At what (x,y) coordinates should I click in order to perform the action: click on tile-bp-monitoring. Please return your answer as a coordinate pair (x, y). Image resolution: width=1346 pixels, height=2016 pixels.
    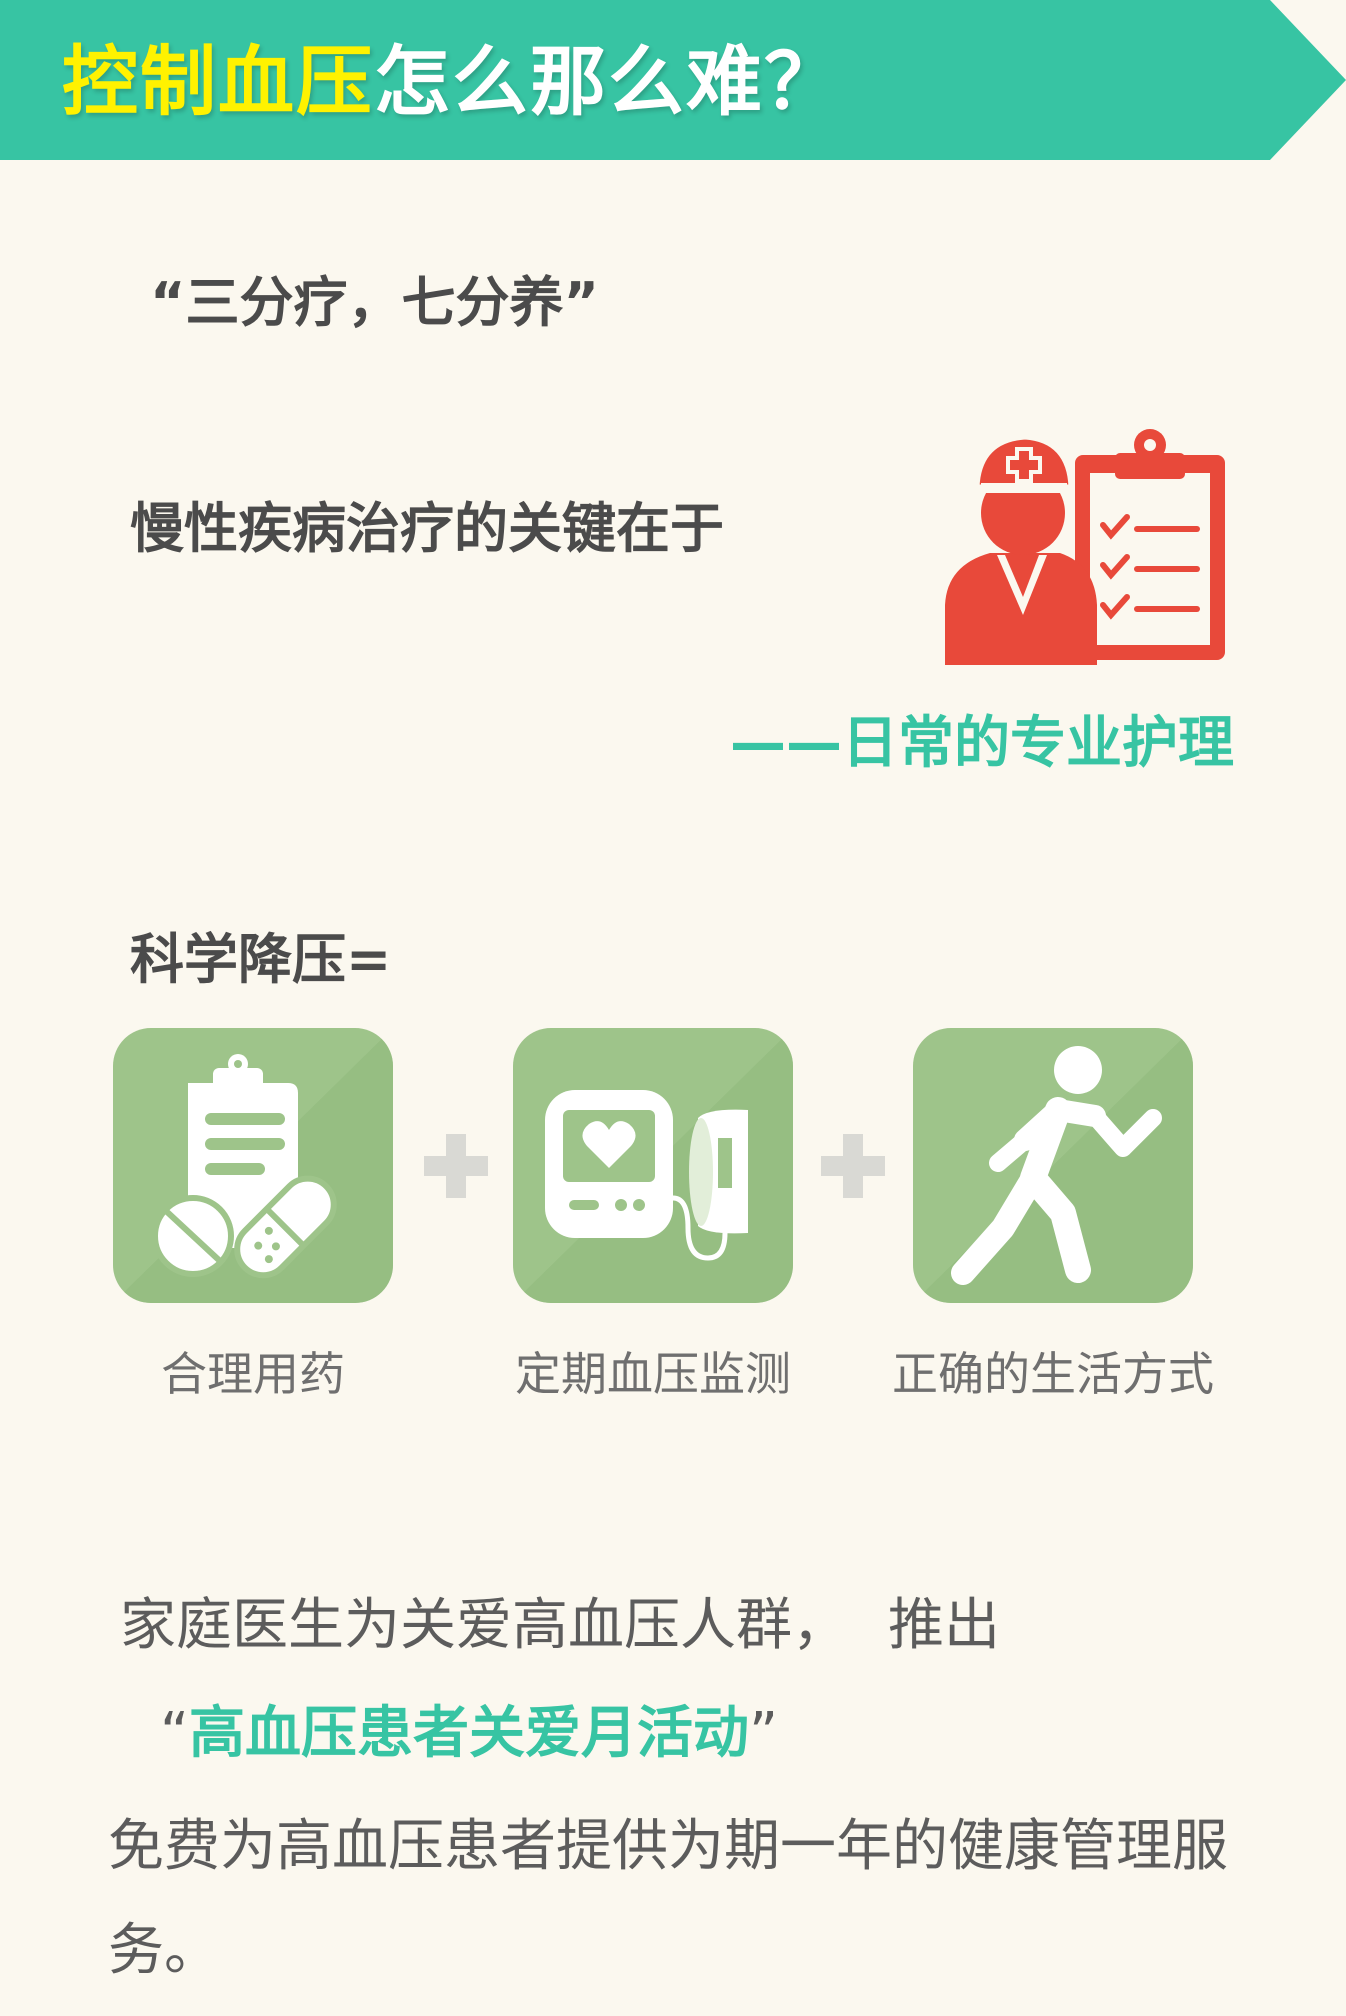
    Looking at the image, I should click on (653, 1165).